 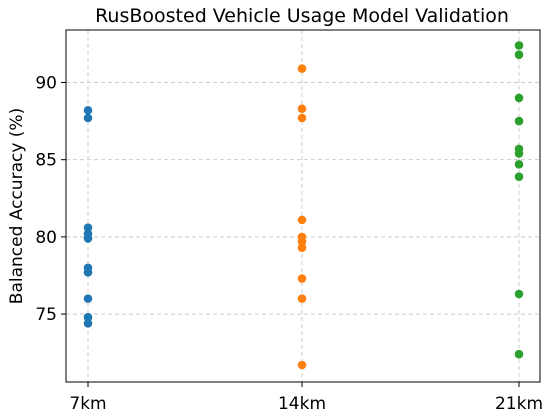 What do you see at coordinates (46, 83) in the screenshot?
I see `y-tick-label: 90` at bounding box center [46, 83].